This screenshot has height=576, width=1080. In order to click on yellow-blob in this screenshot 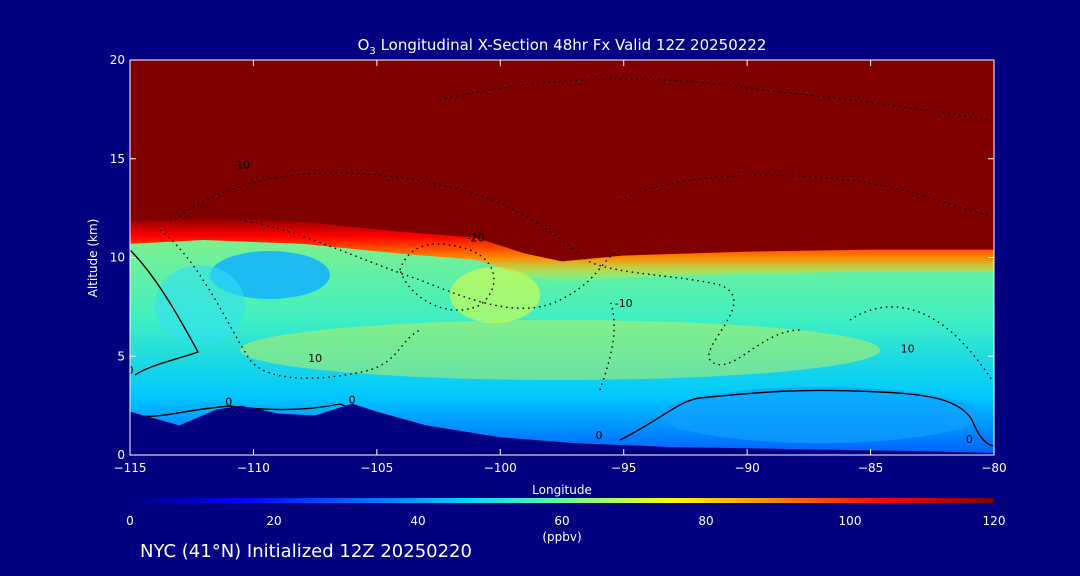, I will do `click(495, 295)`.